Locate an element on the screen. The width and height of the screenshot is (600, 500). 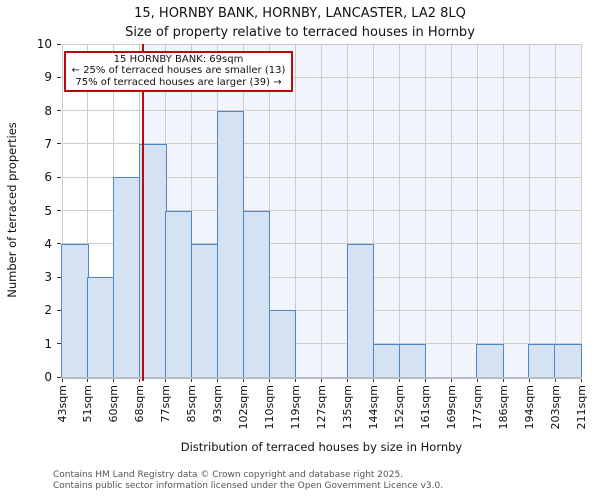
y-axis-tick-label: 2 is located at coordinates (48, 310).